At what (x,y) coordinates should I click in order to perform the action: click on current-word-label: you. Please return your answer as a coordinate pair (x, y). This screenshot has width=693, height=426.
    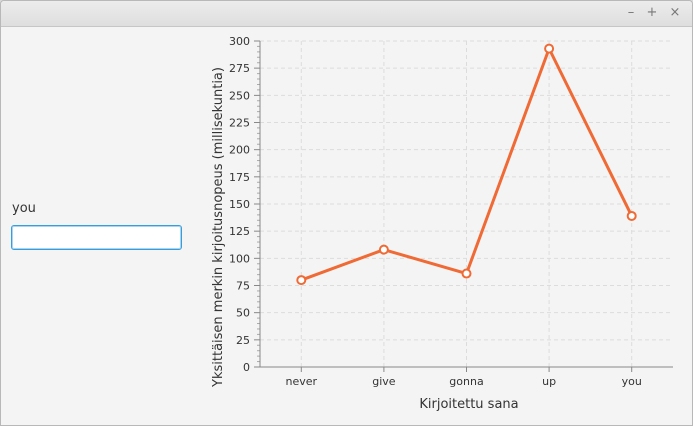
    Looking at the image, I should click on (24, 208).